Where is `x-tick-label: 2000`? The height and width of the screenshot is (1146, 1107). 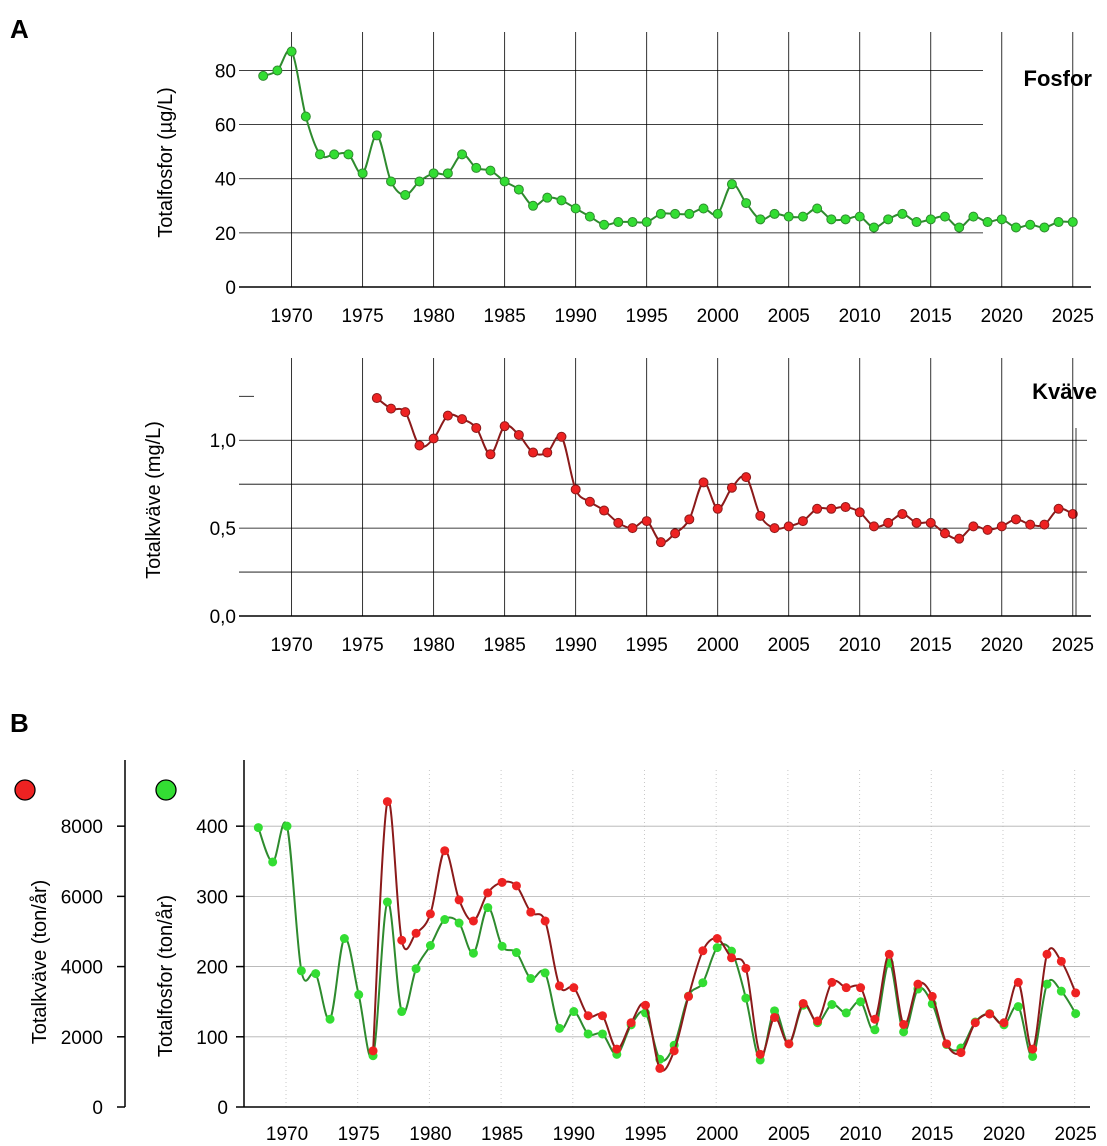 x-tick-label: 2000 is located at coordinates (718, 316).